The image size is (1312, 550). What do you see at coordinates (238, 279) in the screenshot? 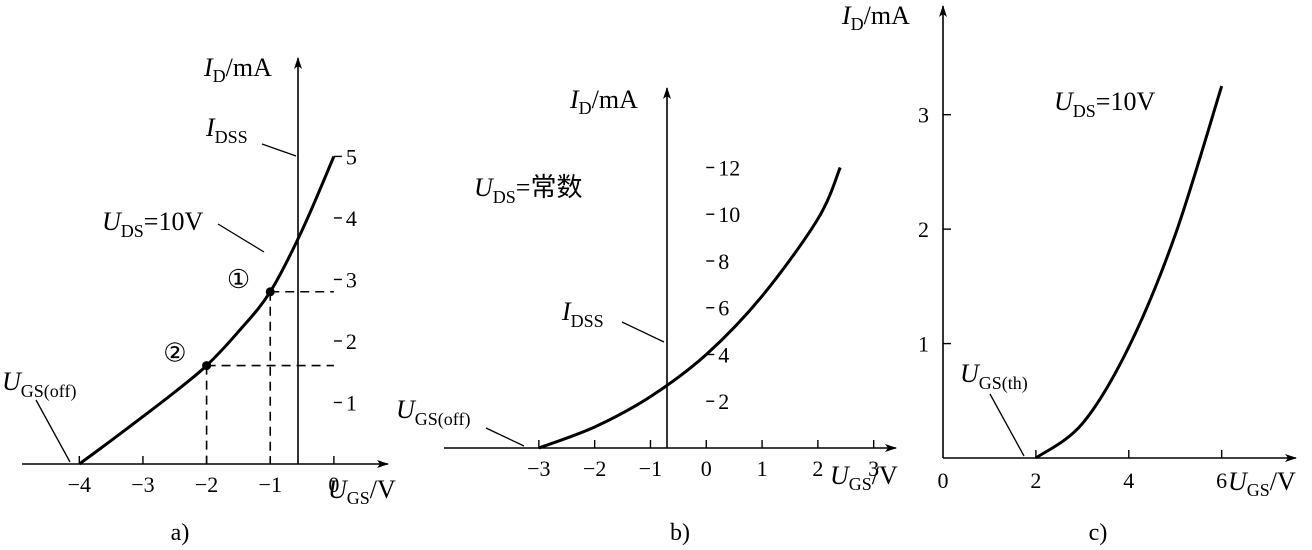
I see `panel-a-point-label-0: ①` at bounding box center [238, 279].